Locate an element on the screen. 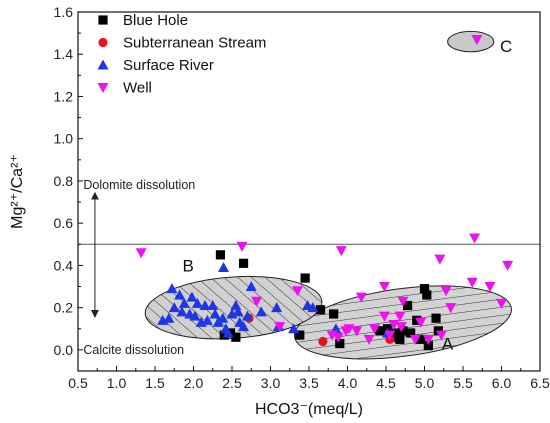 This screenshot has height=423, width=550. dolomite-dissolution-note: Dolomite dissolution is located at coordinates (139, 185).